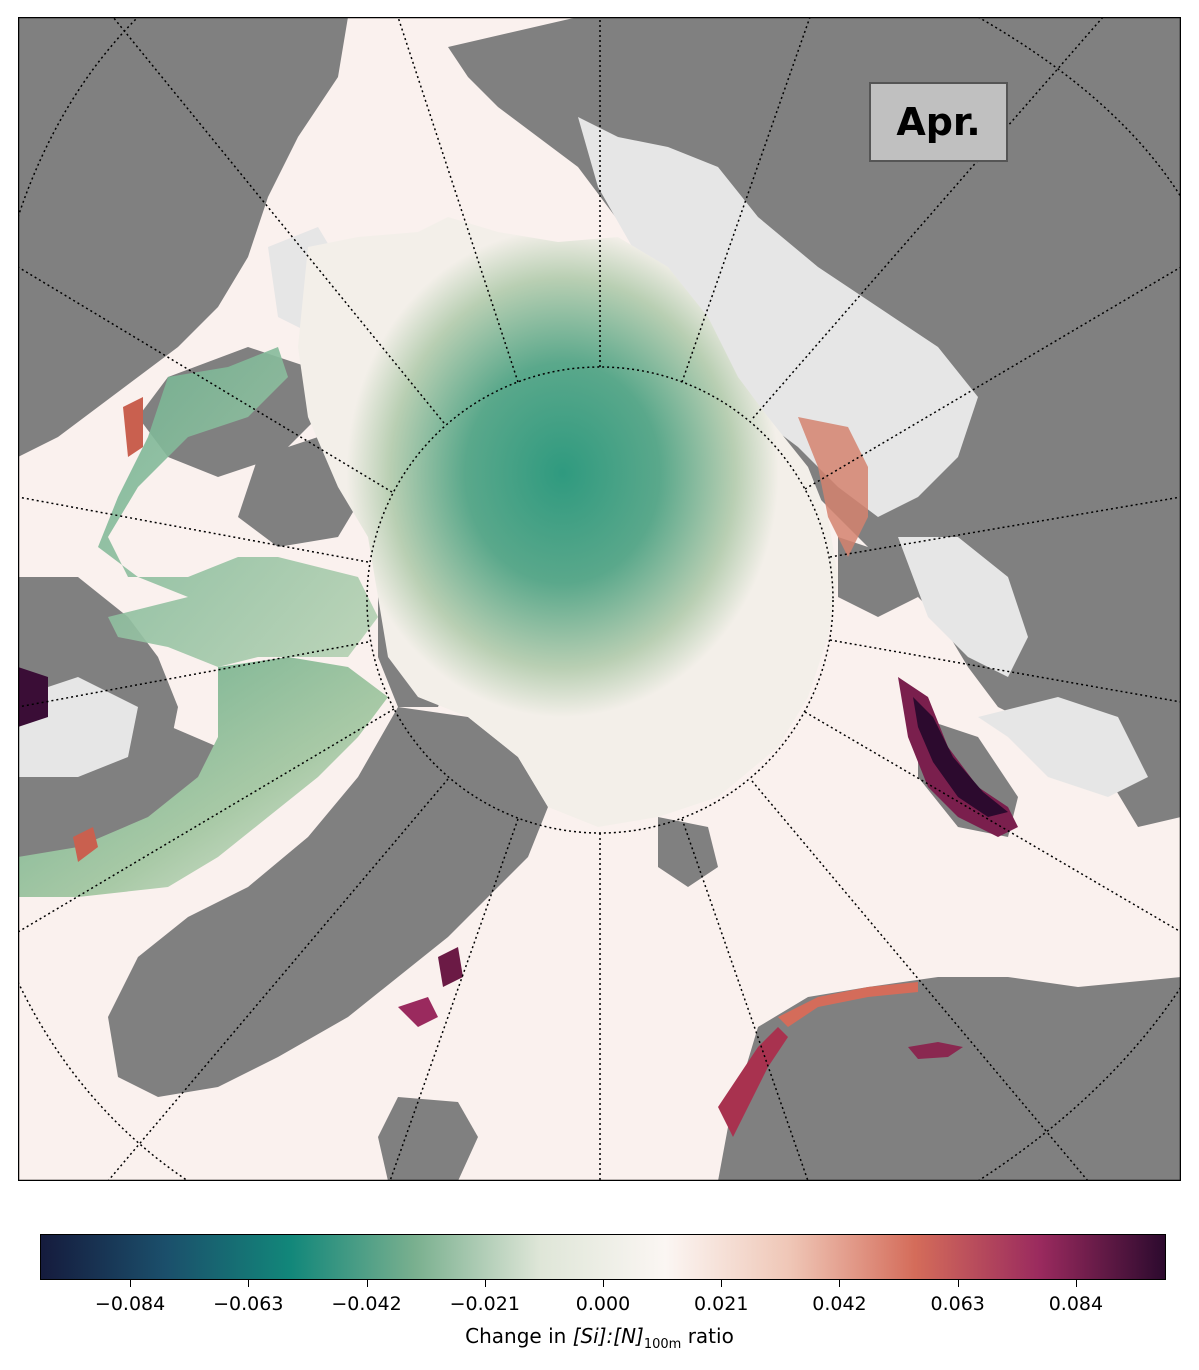 The width and height of the screenshot is (1199, 1370). What do you see at coordinates (103, 1081) in the screenshot?
I see `outer-parallel-sw` at bounding box center [103, 1081].